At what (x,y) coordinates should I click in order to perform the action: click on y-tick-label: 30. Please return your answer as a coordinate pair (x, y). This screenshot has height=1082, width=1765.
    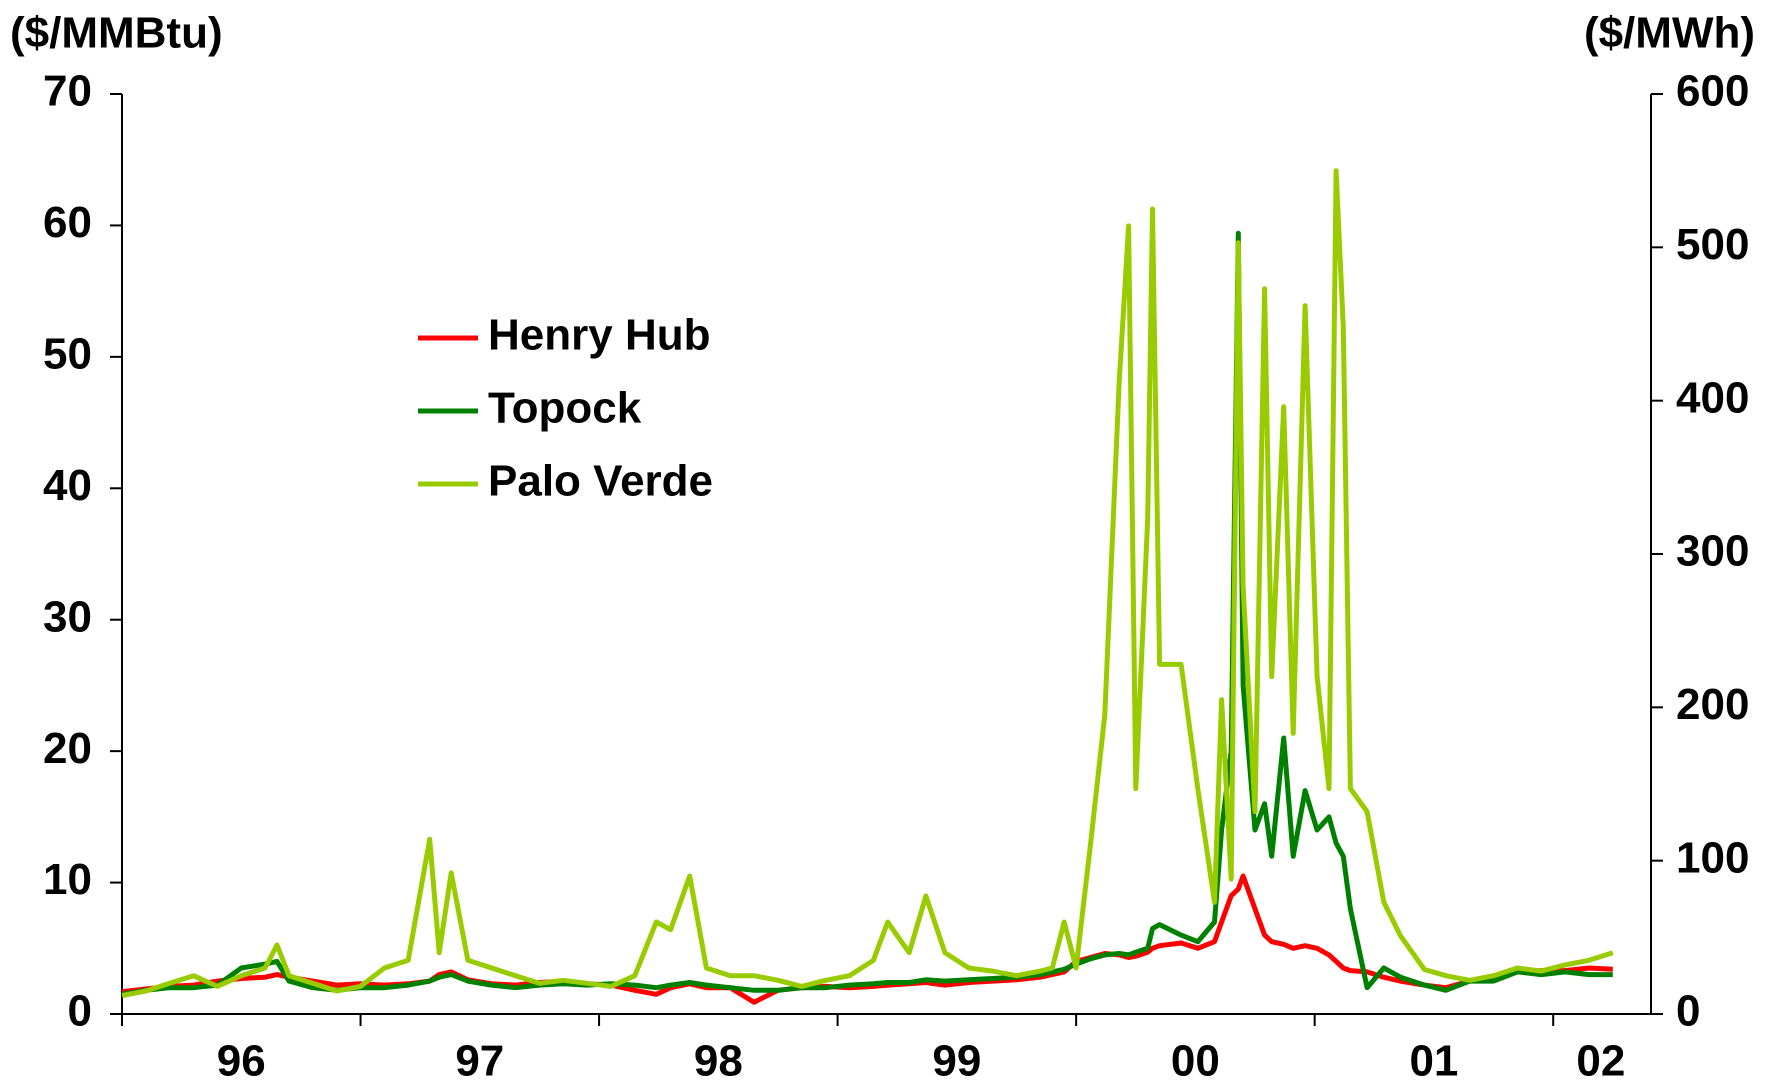
    Looking at the image, I should click on (67, 616).